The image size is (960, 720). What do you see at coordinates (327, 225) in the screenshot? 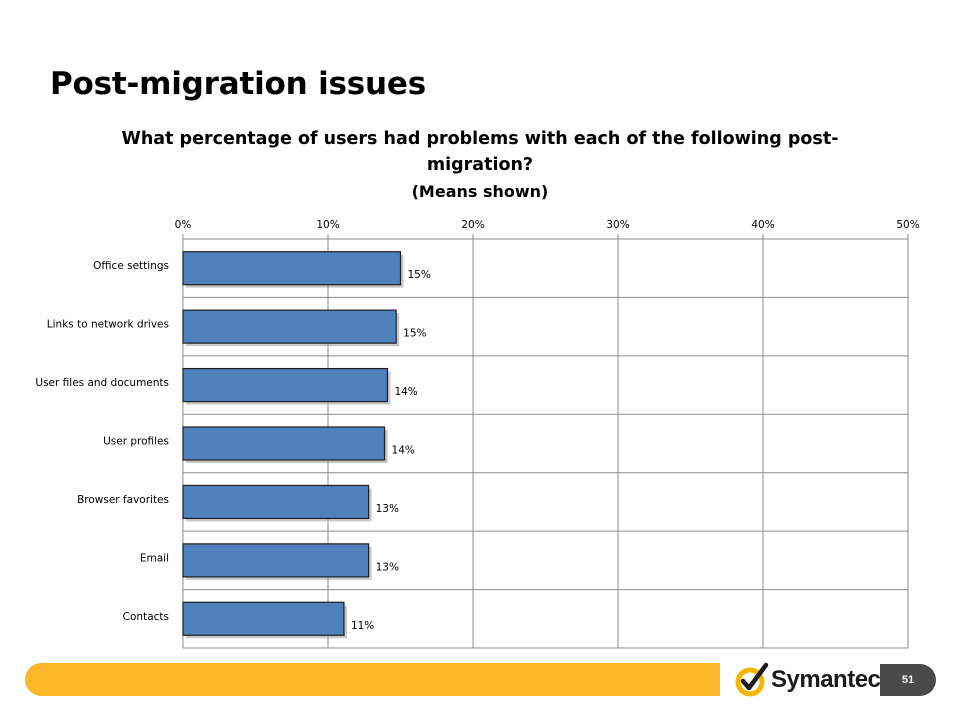
I see `x-tick-label: 10%` at bounding box center [327, 225].